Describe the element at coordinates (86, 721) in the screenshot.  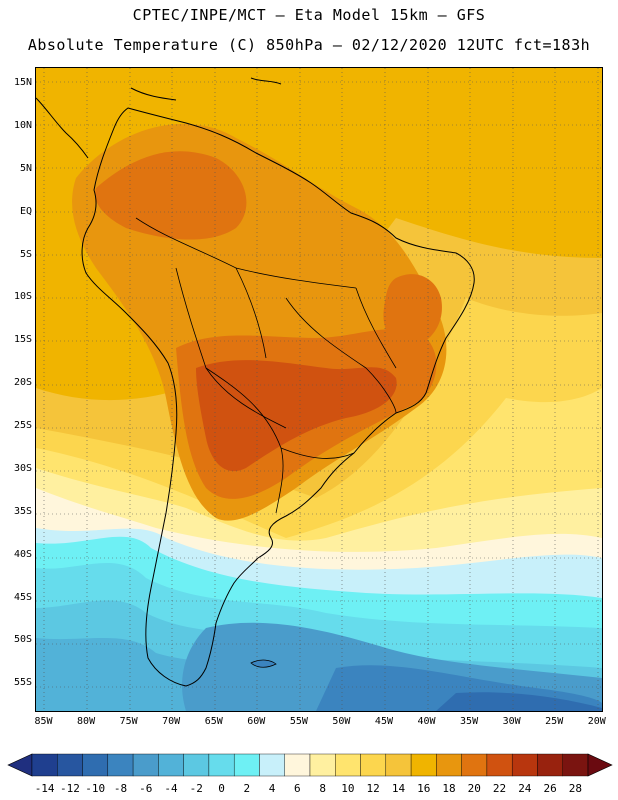
I see `lon-label: 80W` at that location.